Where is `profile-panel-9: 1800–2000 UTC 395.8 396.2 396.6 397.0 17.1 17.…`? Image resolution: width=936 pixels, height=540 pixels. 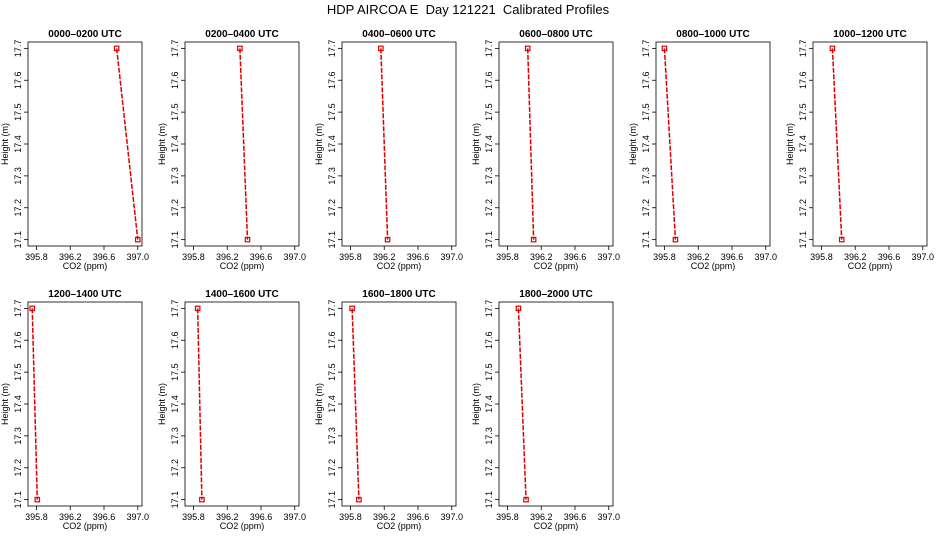 profile-panel-9: 1800–2000 UTC 395.8 396.2 396.6 397.0 17.1 17.… is located at coordinates (545, 410).